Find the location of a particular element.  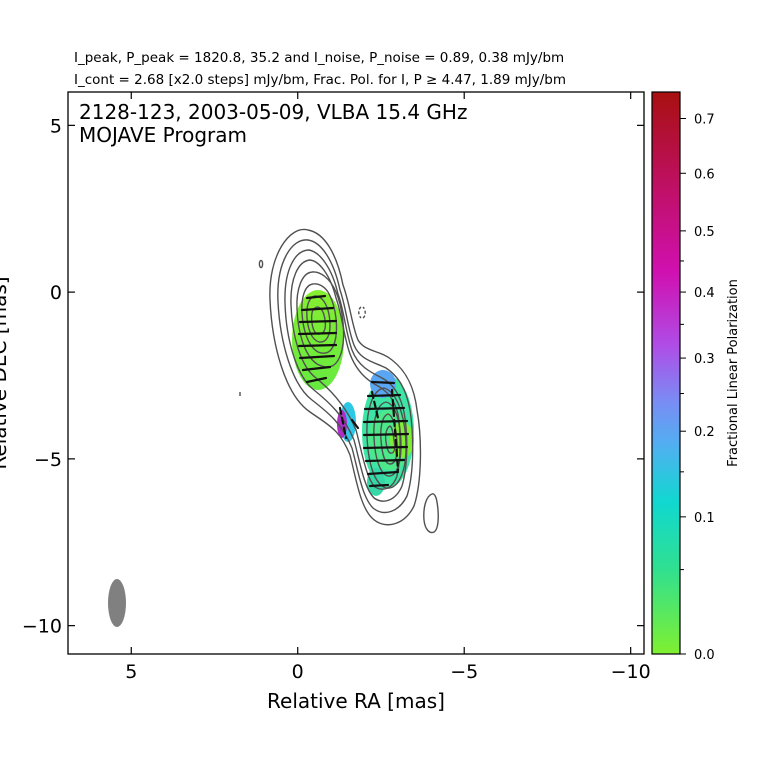

y-axis-label: Relative DEC [mas] is located at coordinates (5, 372).